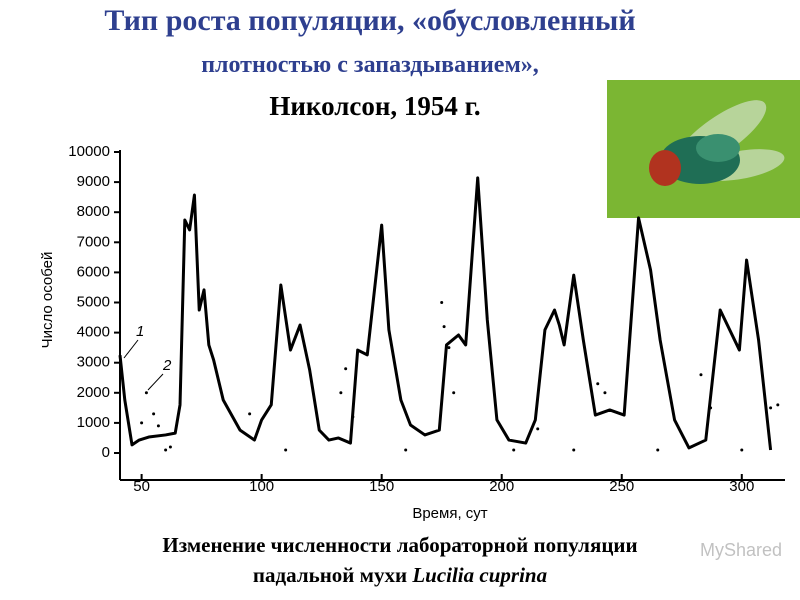 This screenshot has height=600, width=800. Describe the element at coordinates (501, 486) in the screenshot. I see `x-tick-label: 200` at that location.